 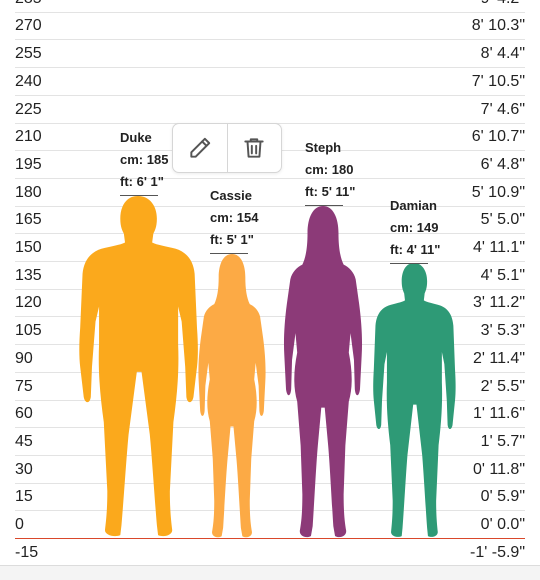 I want to click on pencil-icon, so click(x=200, y=147).